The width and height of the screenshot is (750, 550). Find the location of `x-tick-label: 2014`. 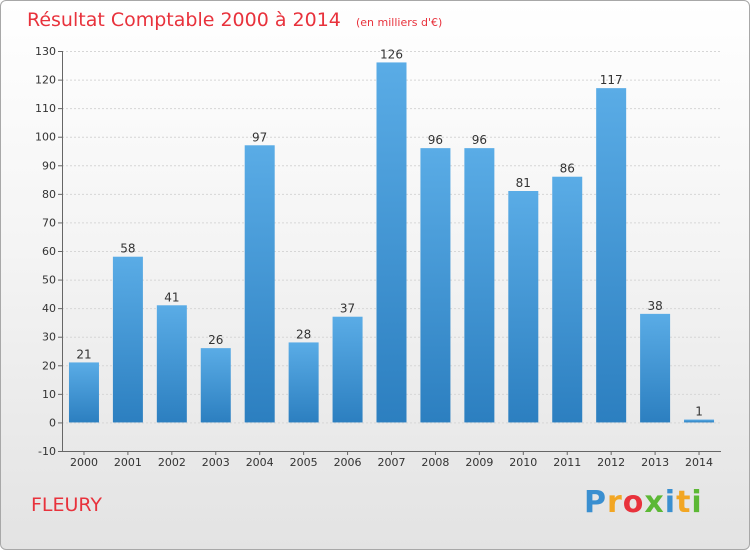

x-tick-label: 2014 is located at coordinates (699, 462).